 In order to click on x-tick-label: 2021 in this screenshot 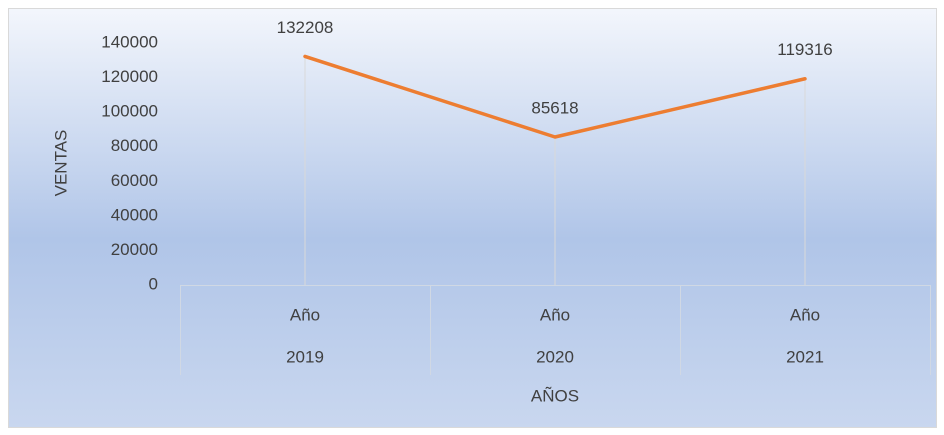, I will do `click(805, 356)`.